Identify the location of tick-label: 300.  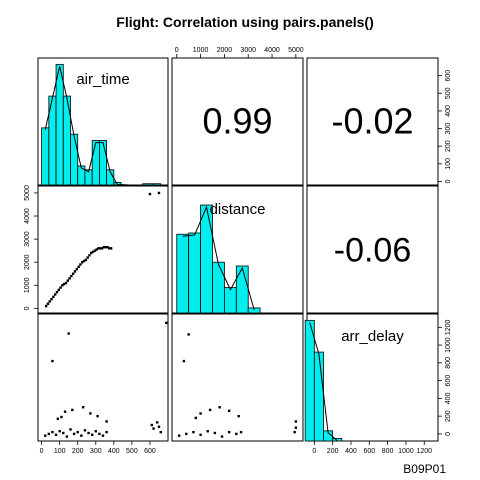
(96, 451).